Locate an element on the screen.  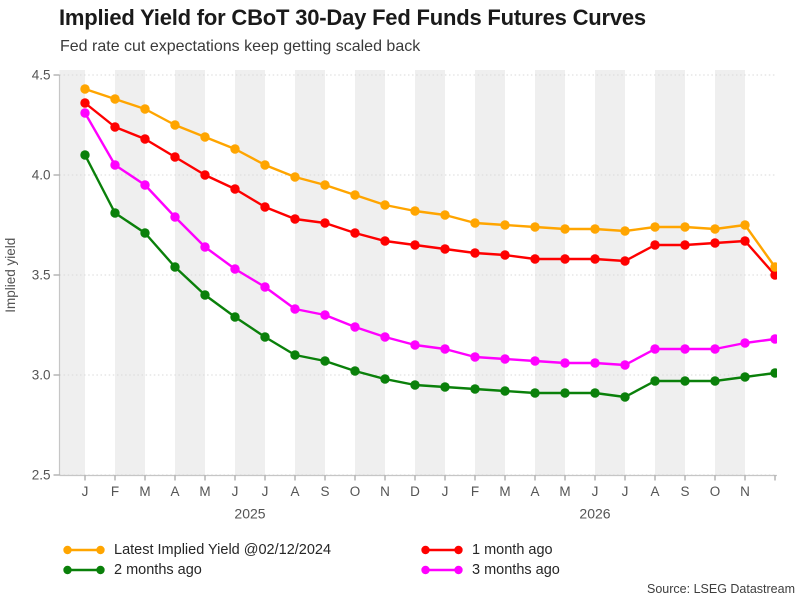
legend-item-1-month-ago: 1 month ago is located at coordinates (490, 549).